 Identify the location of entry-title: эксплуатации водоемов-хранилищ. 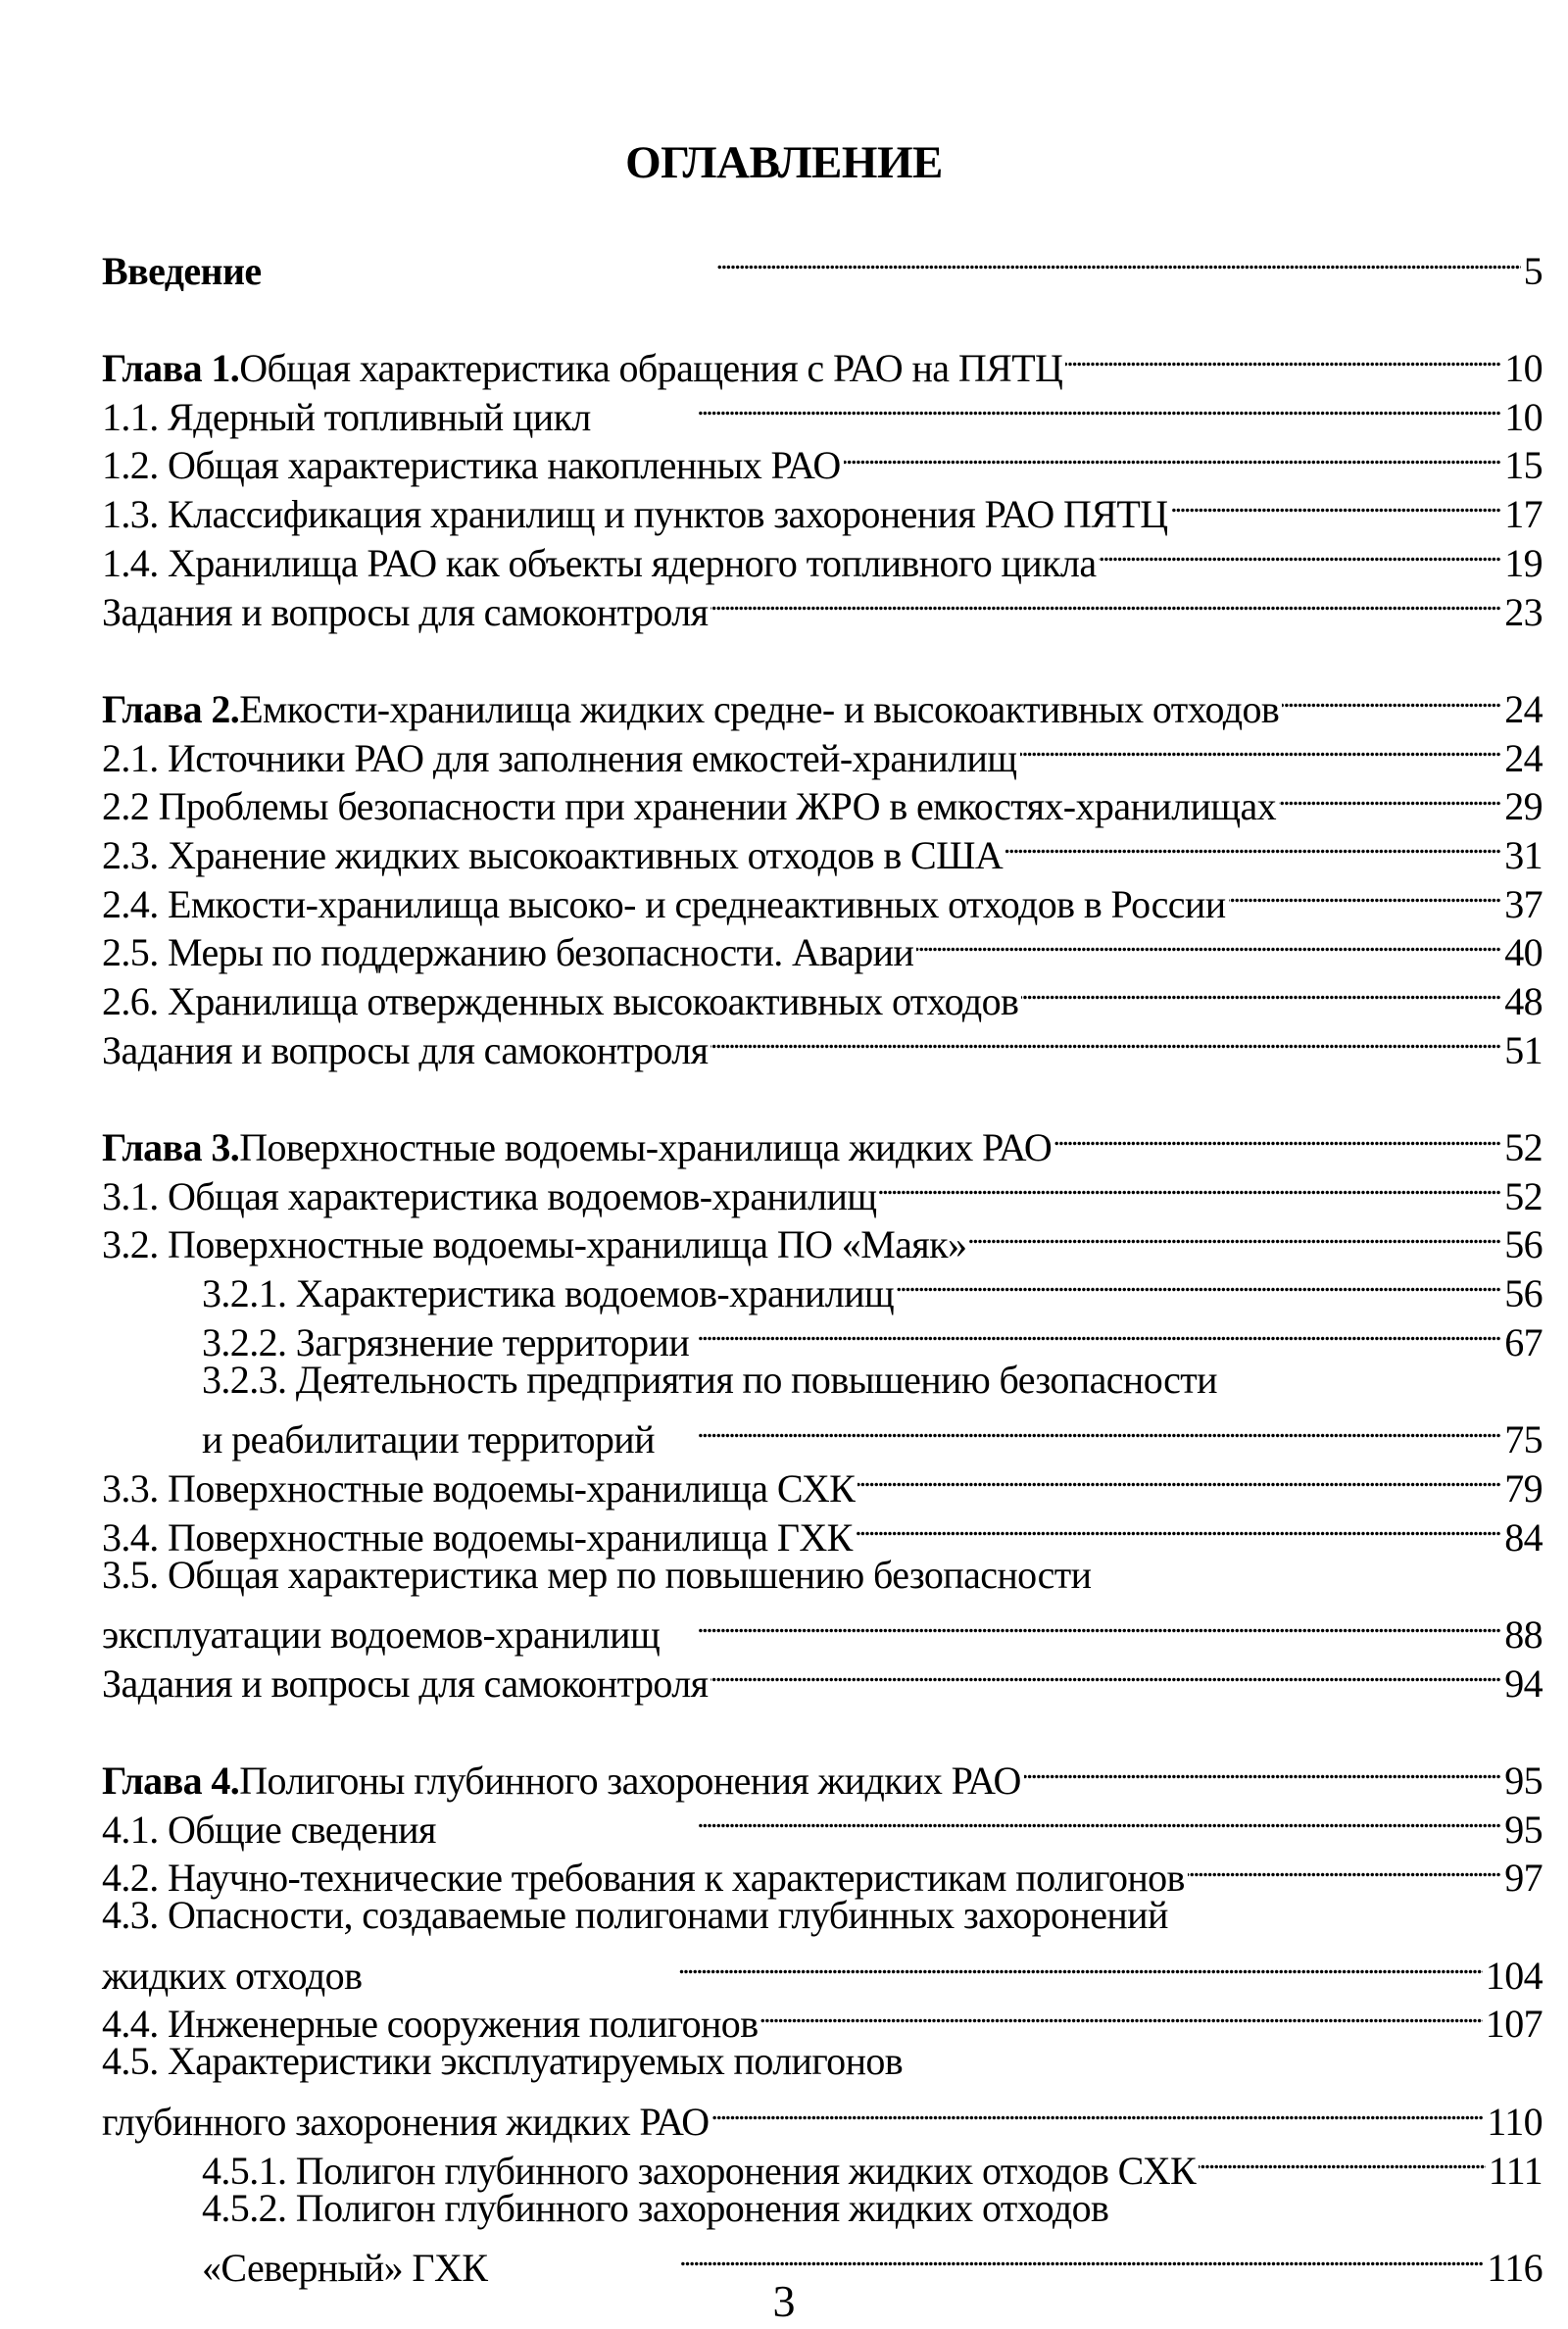
(381, 1634).